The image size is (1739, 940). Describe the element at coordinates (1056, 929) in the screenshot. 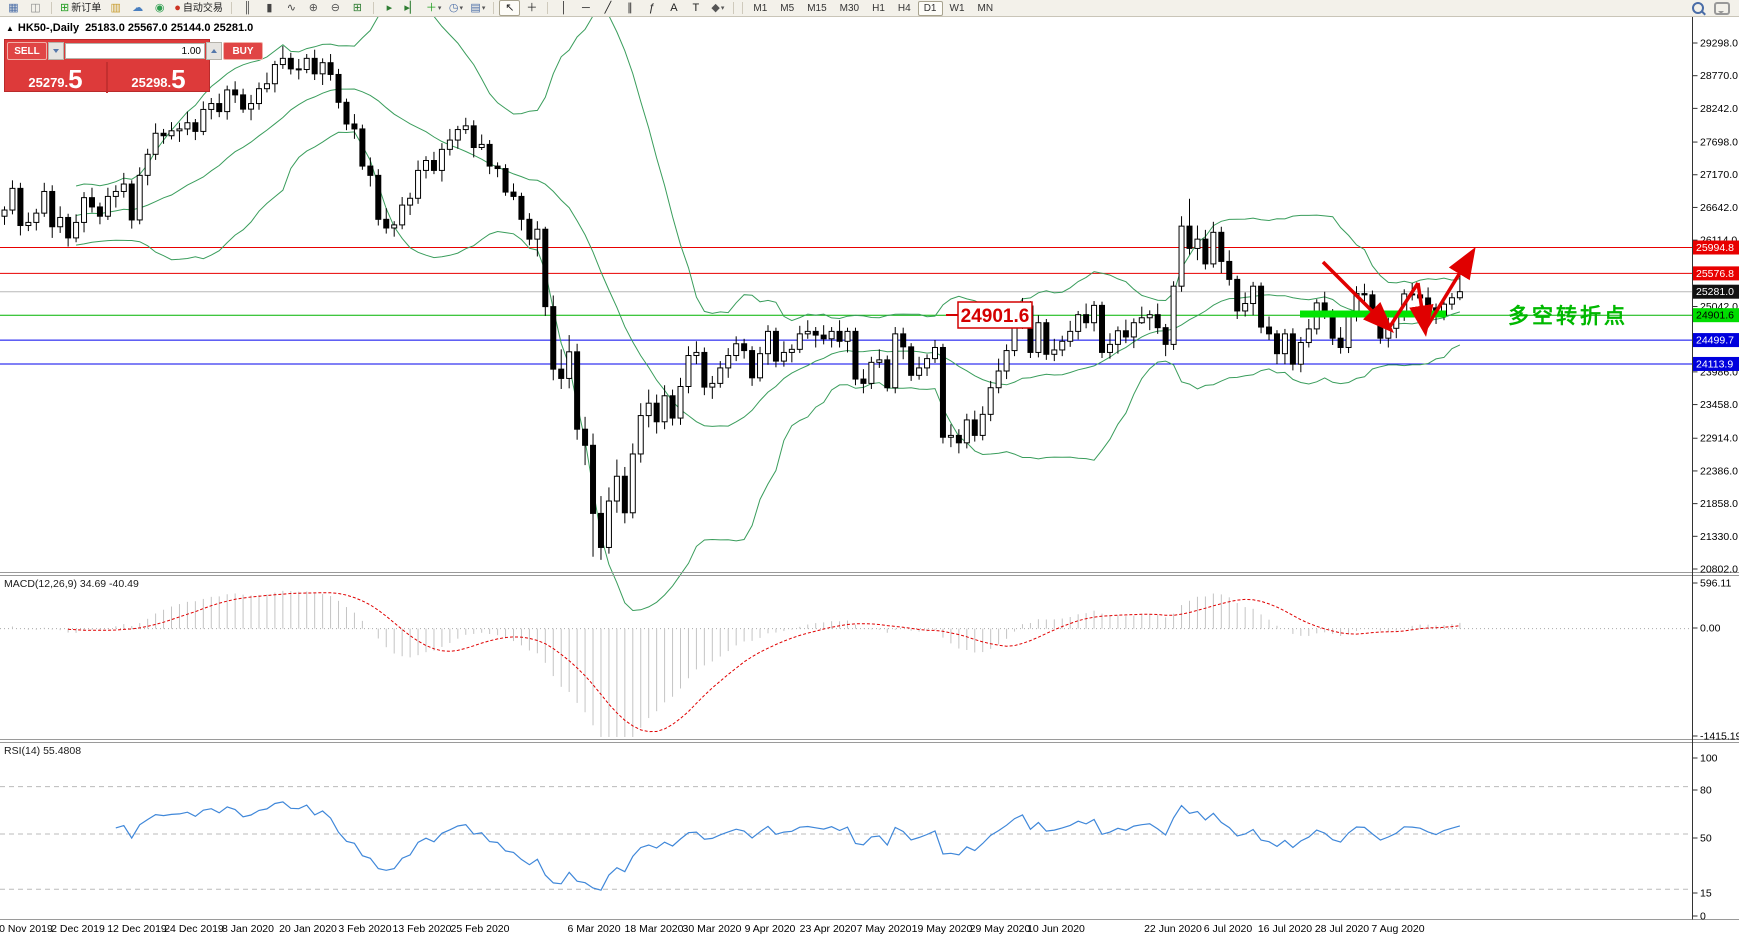

I see `svg-text: 10 Jun 2020` at that location.